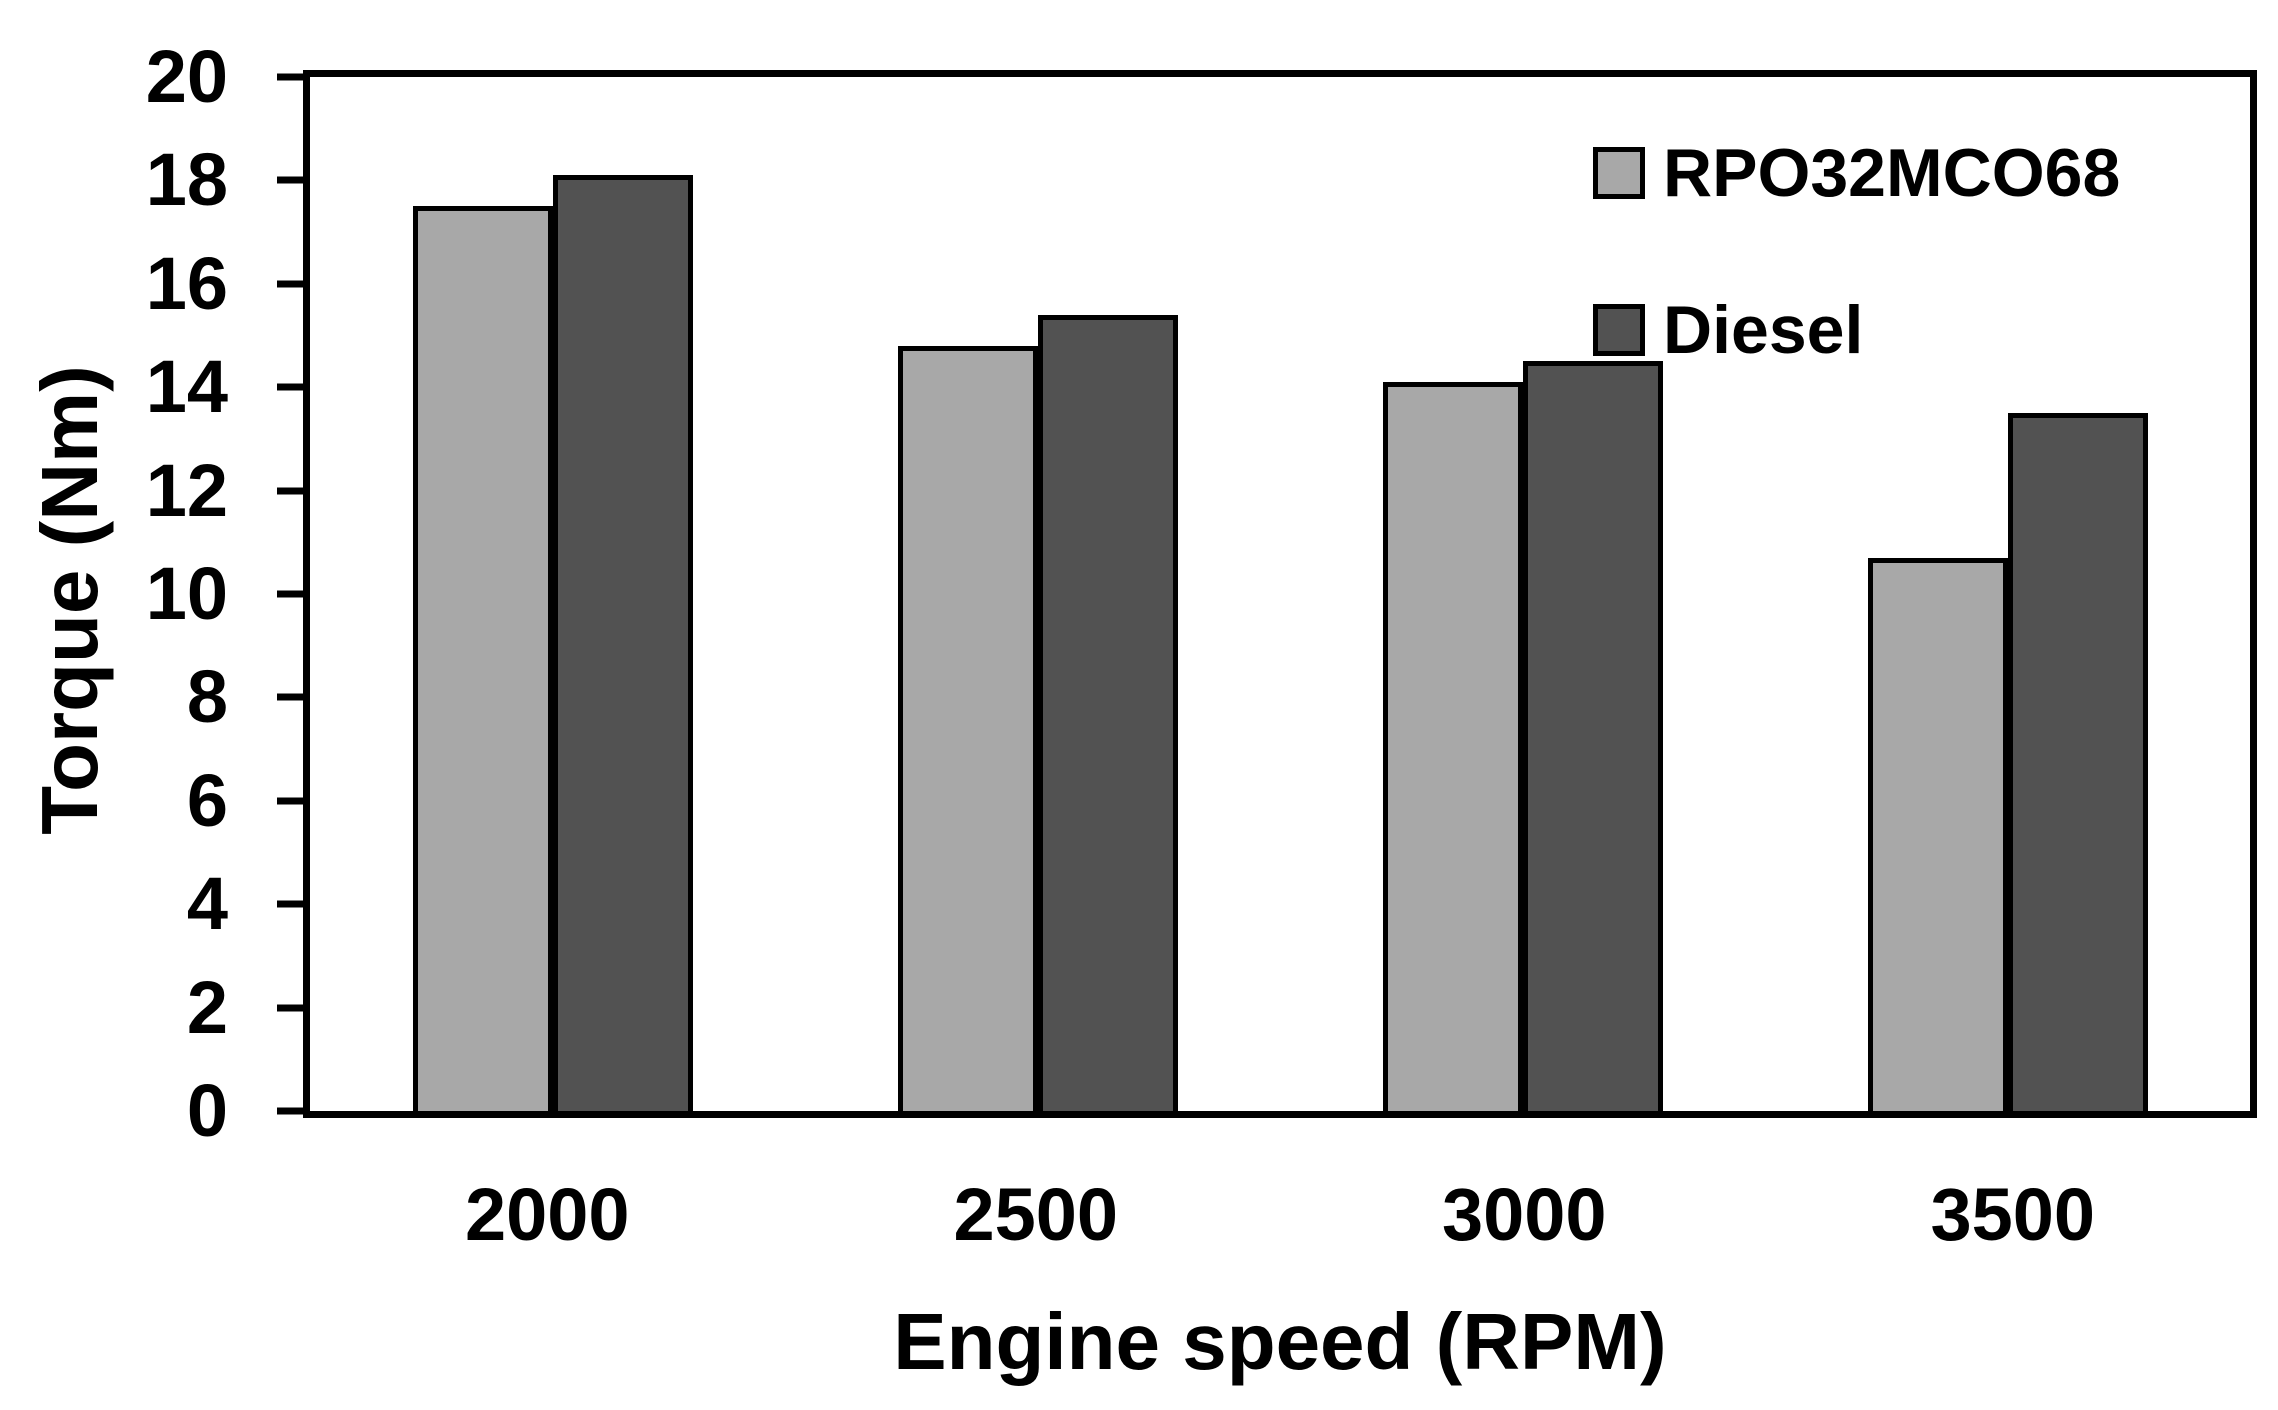 This screenshot has height=1410, width=2278. What do you see at coordinates (186, 387) in the screenshot?
I see `y-tick-label-14: 14` at bounding box center [186, 387].